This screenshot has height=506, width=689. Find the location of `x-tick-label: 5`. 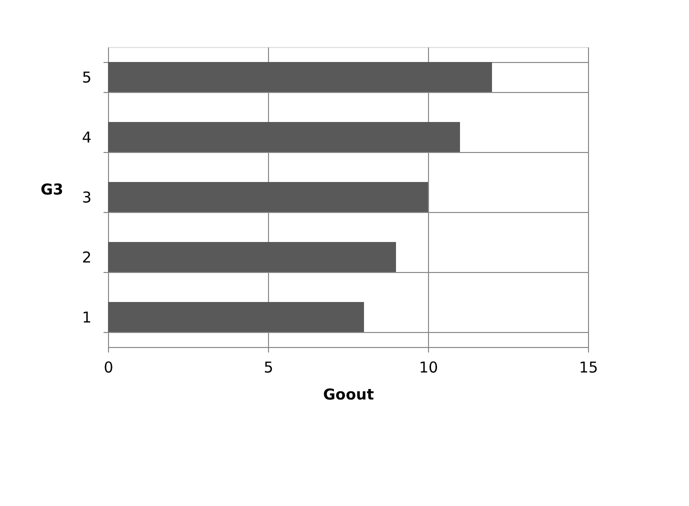

x-tick-label: 5 is located at coordinates (269, 367).